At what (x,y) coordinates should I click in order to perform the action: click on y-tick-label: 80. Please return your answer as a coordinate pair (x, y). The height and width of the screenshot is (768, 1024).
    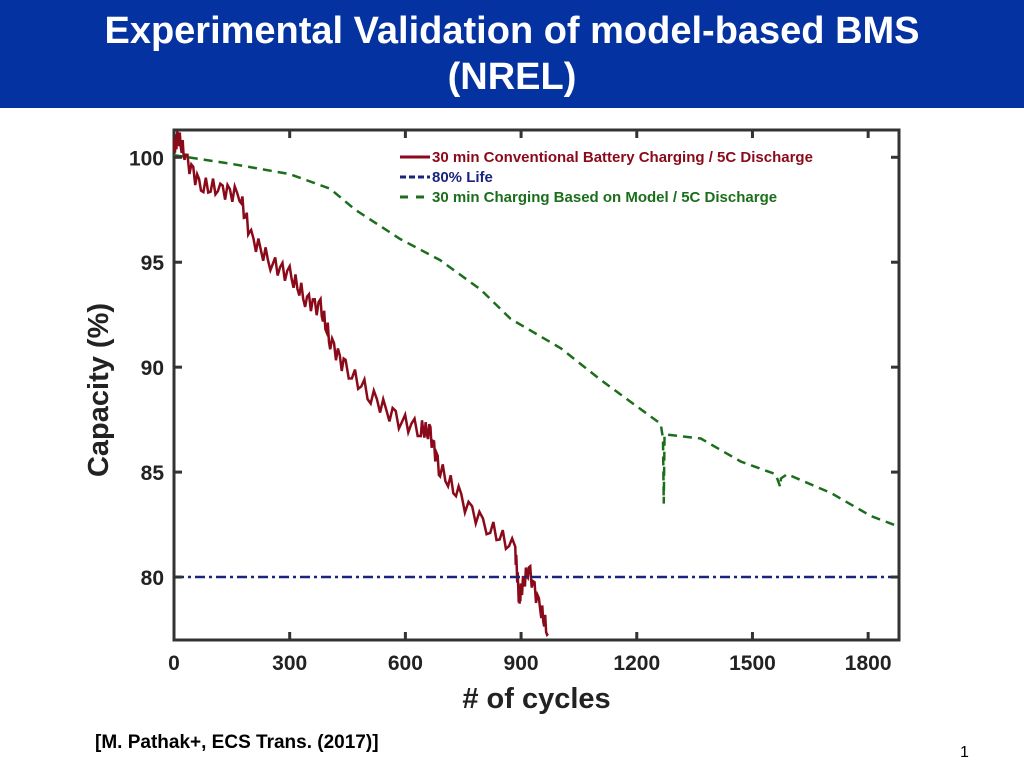
    Looking at the image, I should click on (152, 578).